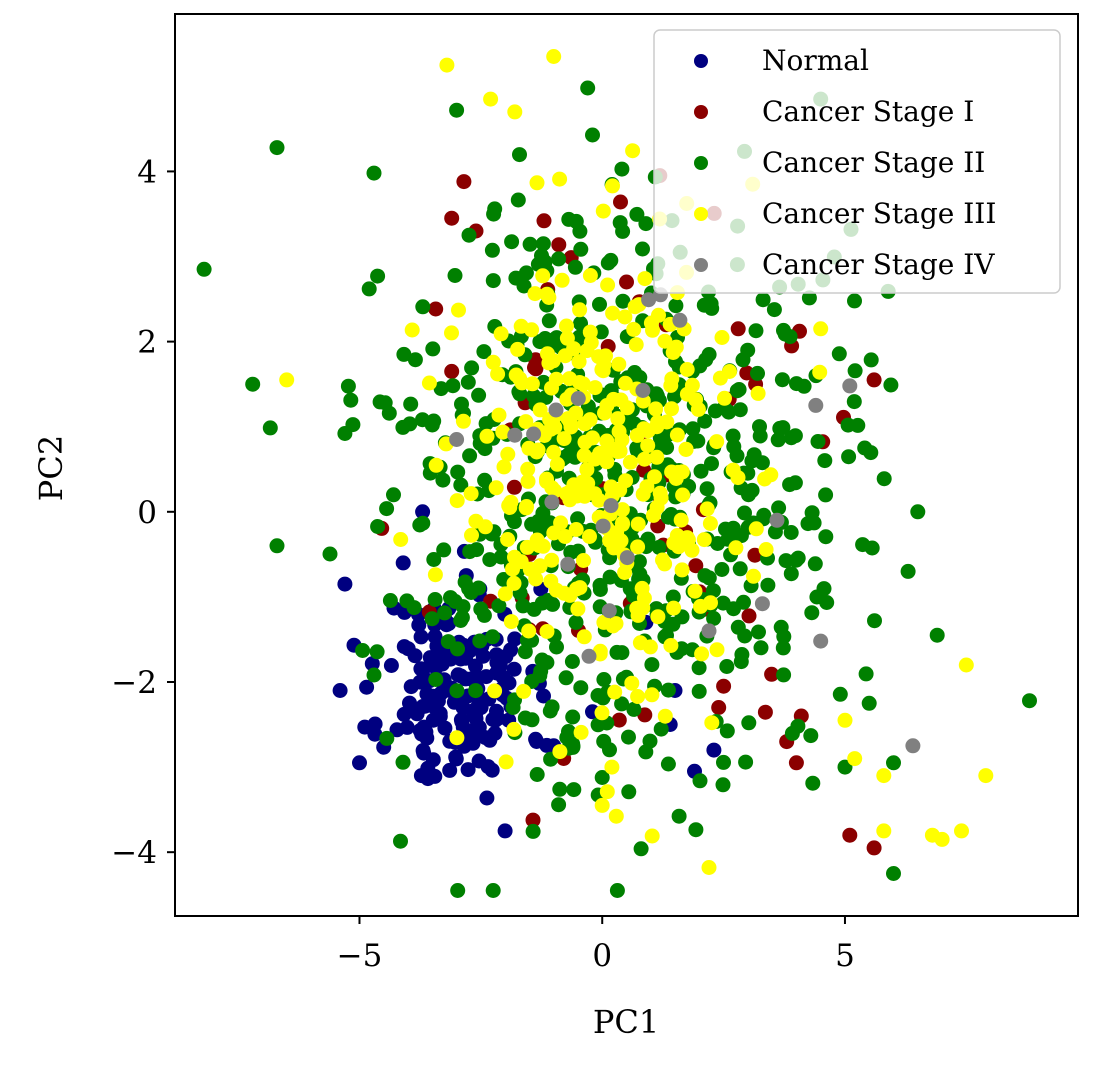 Image resolution: width=1109 pixels, height=1071 pixels. What do you see at coordinates (701, 214) in the screenshot?
I see `legend-marker` at bounding box center [701, 214].